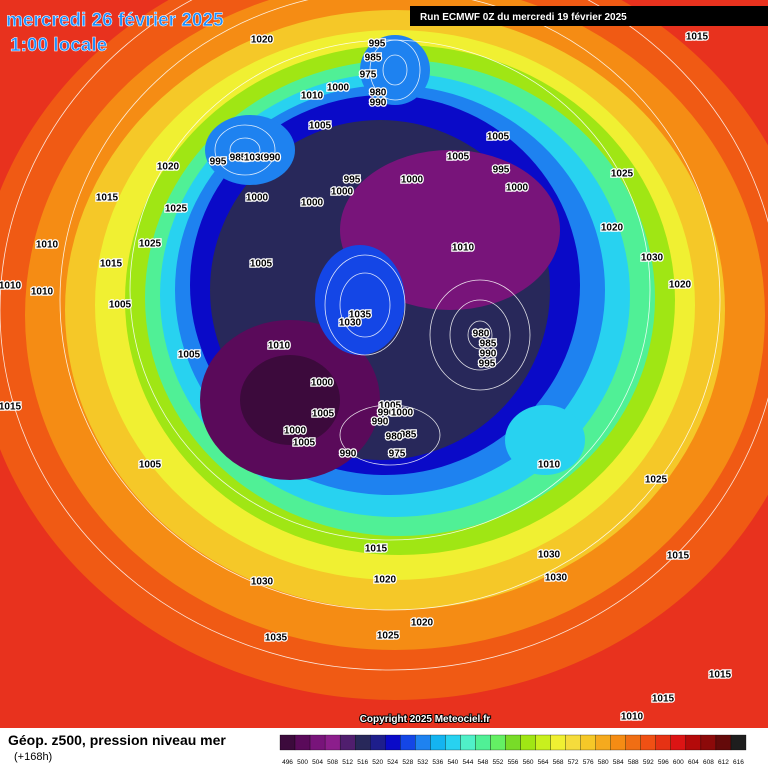 The width and height of the screenshot is (768, 768). Describe the element at coordinates (360, 315) in the screenshot. I see `isobar-label: 1035` at that location.